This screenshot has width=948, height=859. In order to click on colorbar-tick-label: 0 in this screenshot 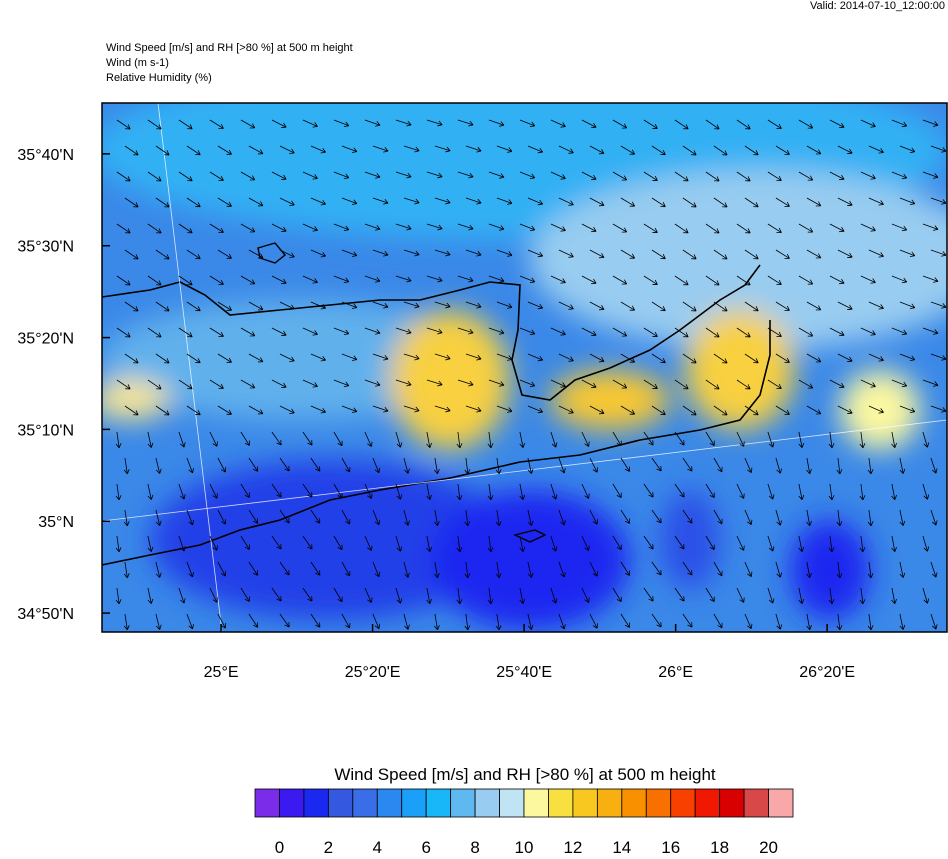, I will do `click(279, 846)`.